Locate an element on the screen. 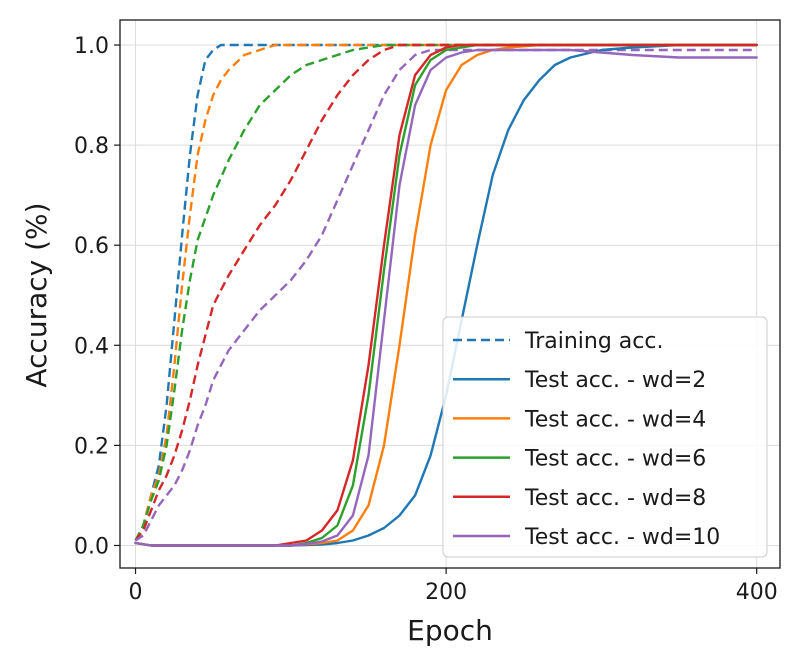  legend-label-3: Test acc. - wd=6 is located at coordinates (615, 459).